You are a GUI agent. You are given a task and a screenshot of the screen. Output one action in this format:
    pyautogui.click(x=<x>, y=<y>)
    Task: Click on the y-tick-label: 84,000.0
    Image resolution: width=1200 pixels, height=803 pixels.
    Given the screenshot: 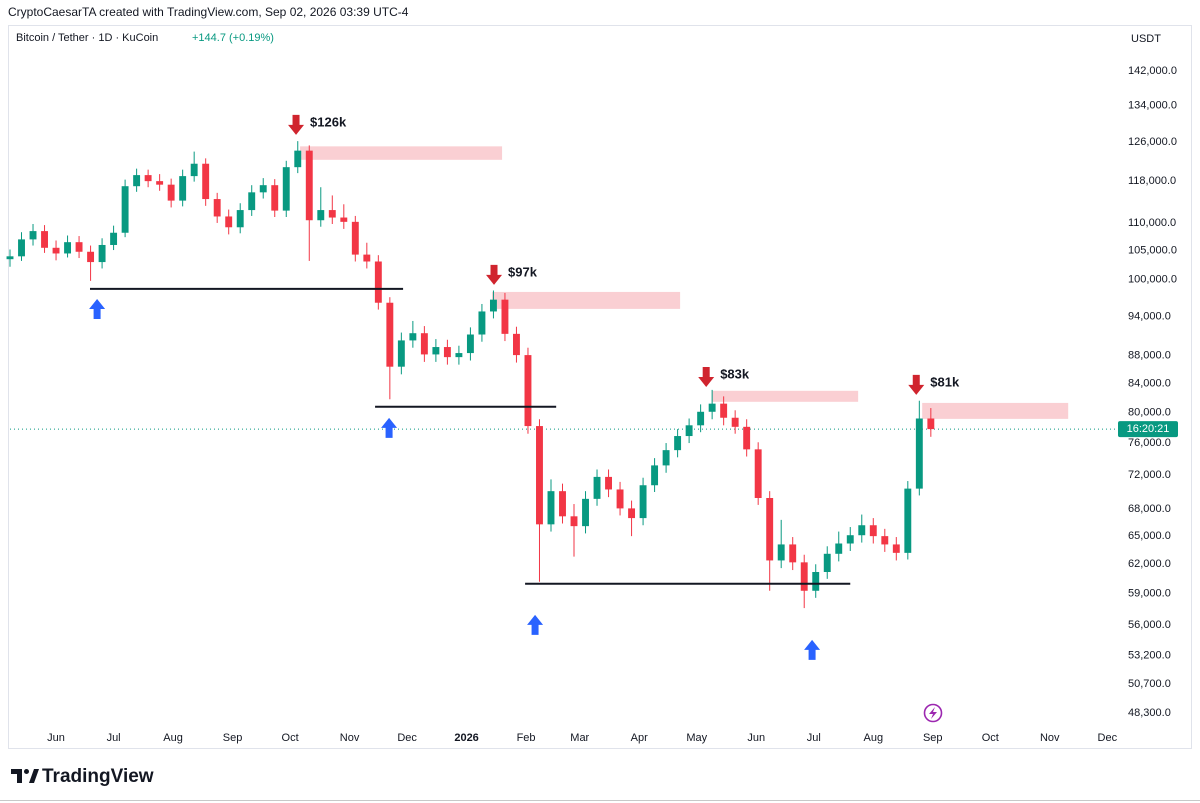 What is the action you would take?
    pyautogui.click(x=1149, y=383)
    